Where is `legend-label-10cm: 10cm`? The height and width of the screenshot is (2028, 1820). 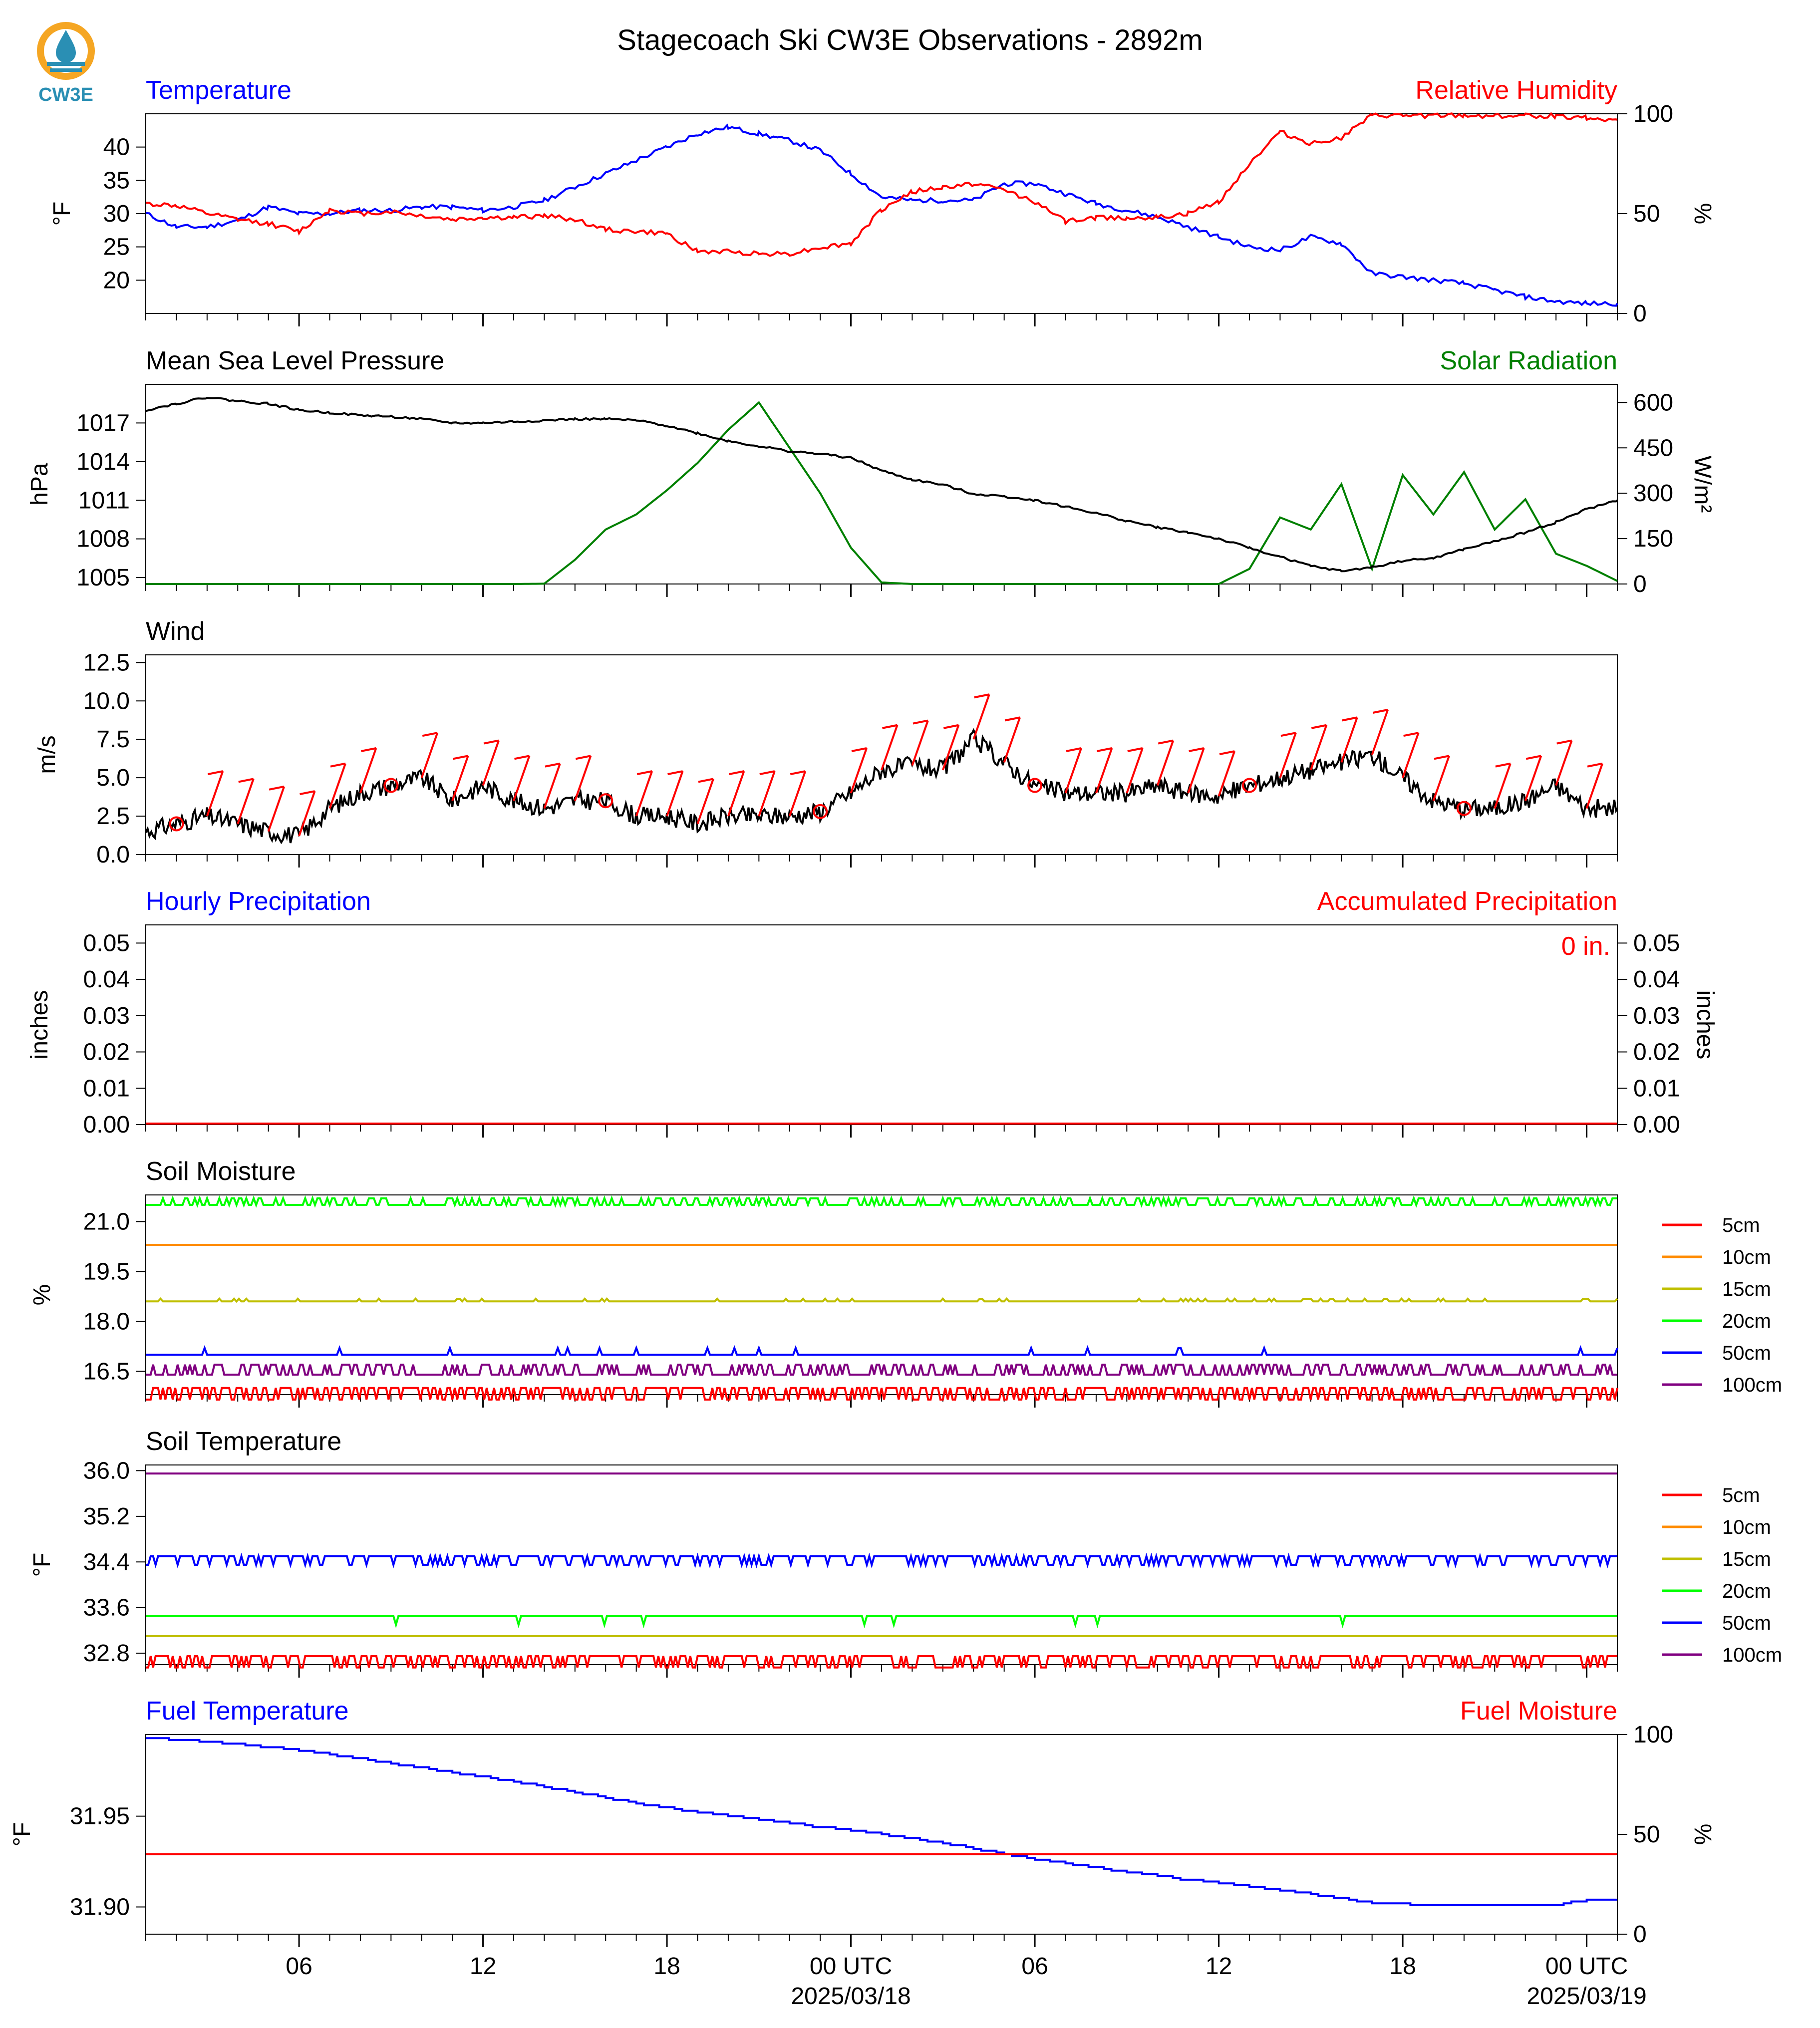 legend-label-10cm: 10cm is located at coordinates (1746, 1257).